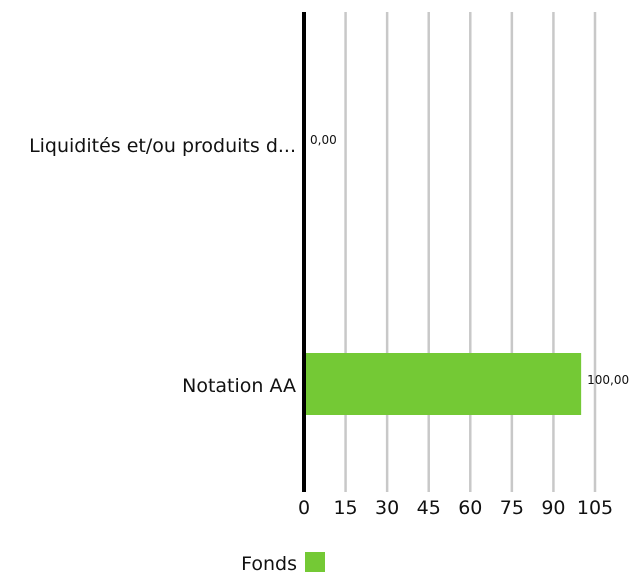  What do you see at coordinates (269, 562) in the screenshot?
I see `legend-label-fonds: Fonds` at bounding box center [269, 562].